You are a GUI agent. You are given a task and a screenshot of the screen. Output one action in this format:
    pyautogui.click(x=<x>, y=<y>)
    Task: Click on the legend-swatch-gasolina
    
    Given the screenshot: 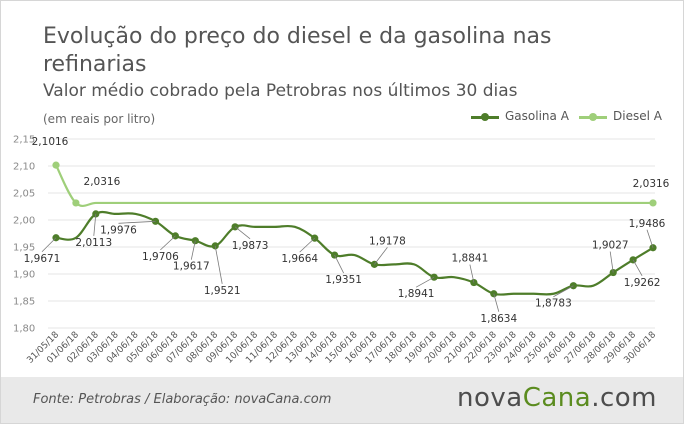 What is the action you would take?
    pyautogui.click(x=485, y=117)
    